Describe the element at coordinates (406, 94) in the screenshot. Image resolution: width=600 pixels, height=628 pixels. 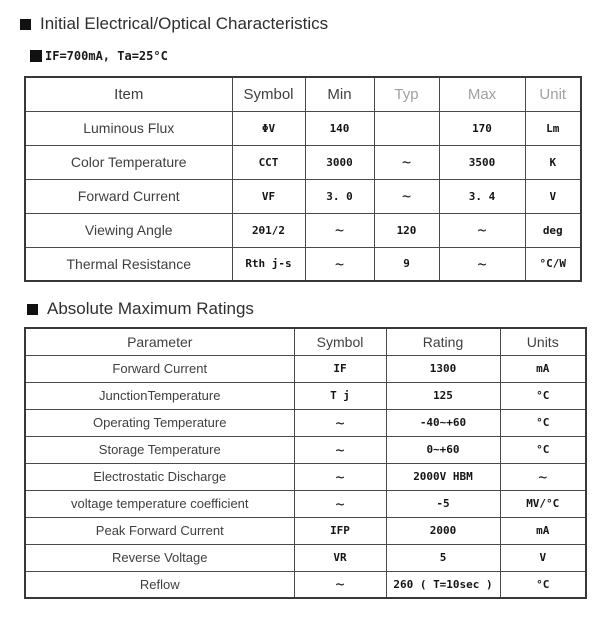
I see `column-header-typ: Typ` at that location.